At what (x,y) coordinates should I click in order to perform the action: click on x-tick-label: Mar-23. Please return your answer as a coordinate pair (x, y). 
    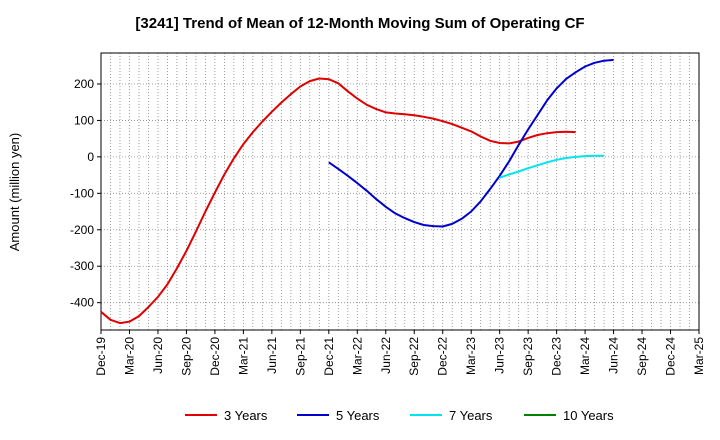
    Looking at the image, I should click on (471, 356).